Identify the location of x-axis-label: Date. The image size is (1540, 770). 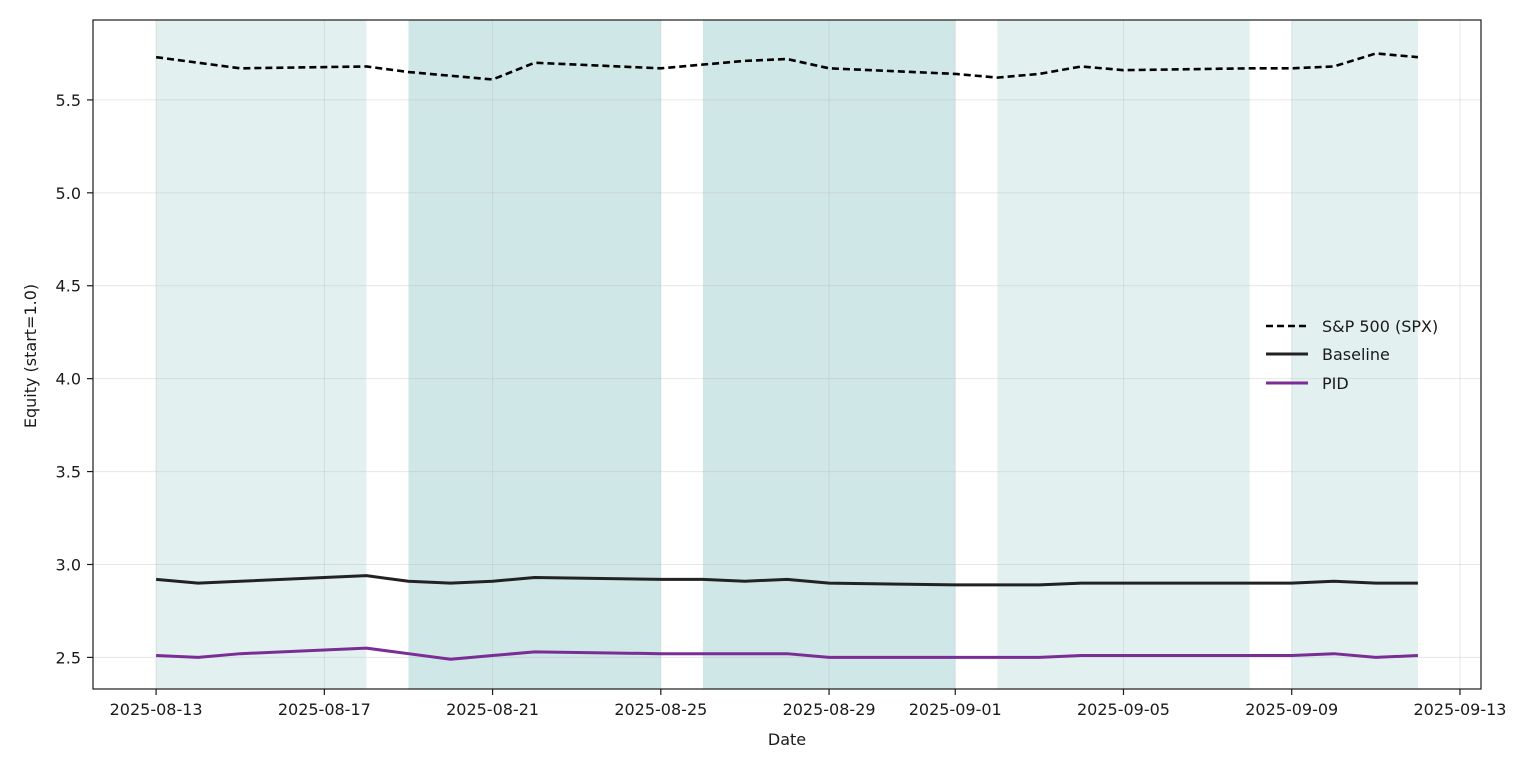
(787, 739).